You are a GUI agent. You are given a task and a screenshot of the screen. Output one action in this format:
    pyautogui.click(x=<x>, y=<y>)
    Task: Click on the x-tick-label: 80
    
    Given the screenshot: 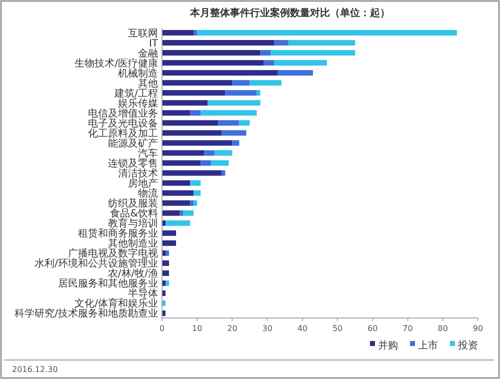 What is the action you would take?
    pyautogui.click(x=443, y=328)
    